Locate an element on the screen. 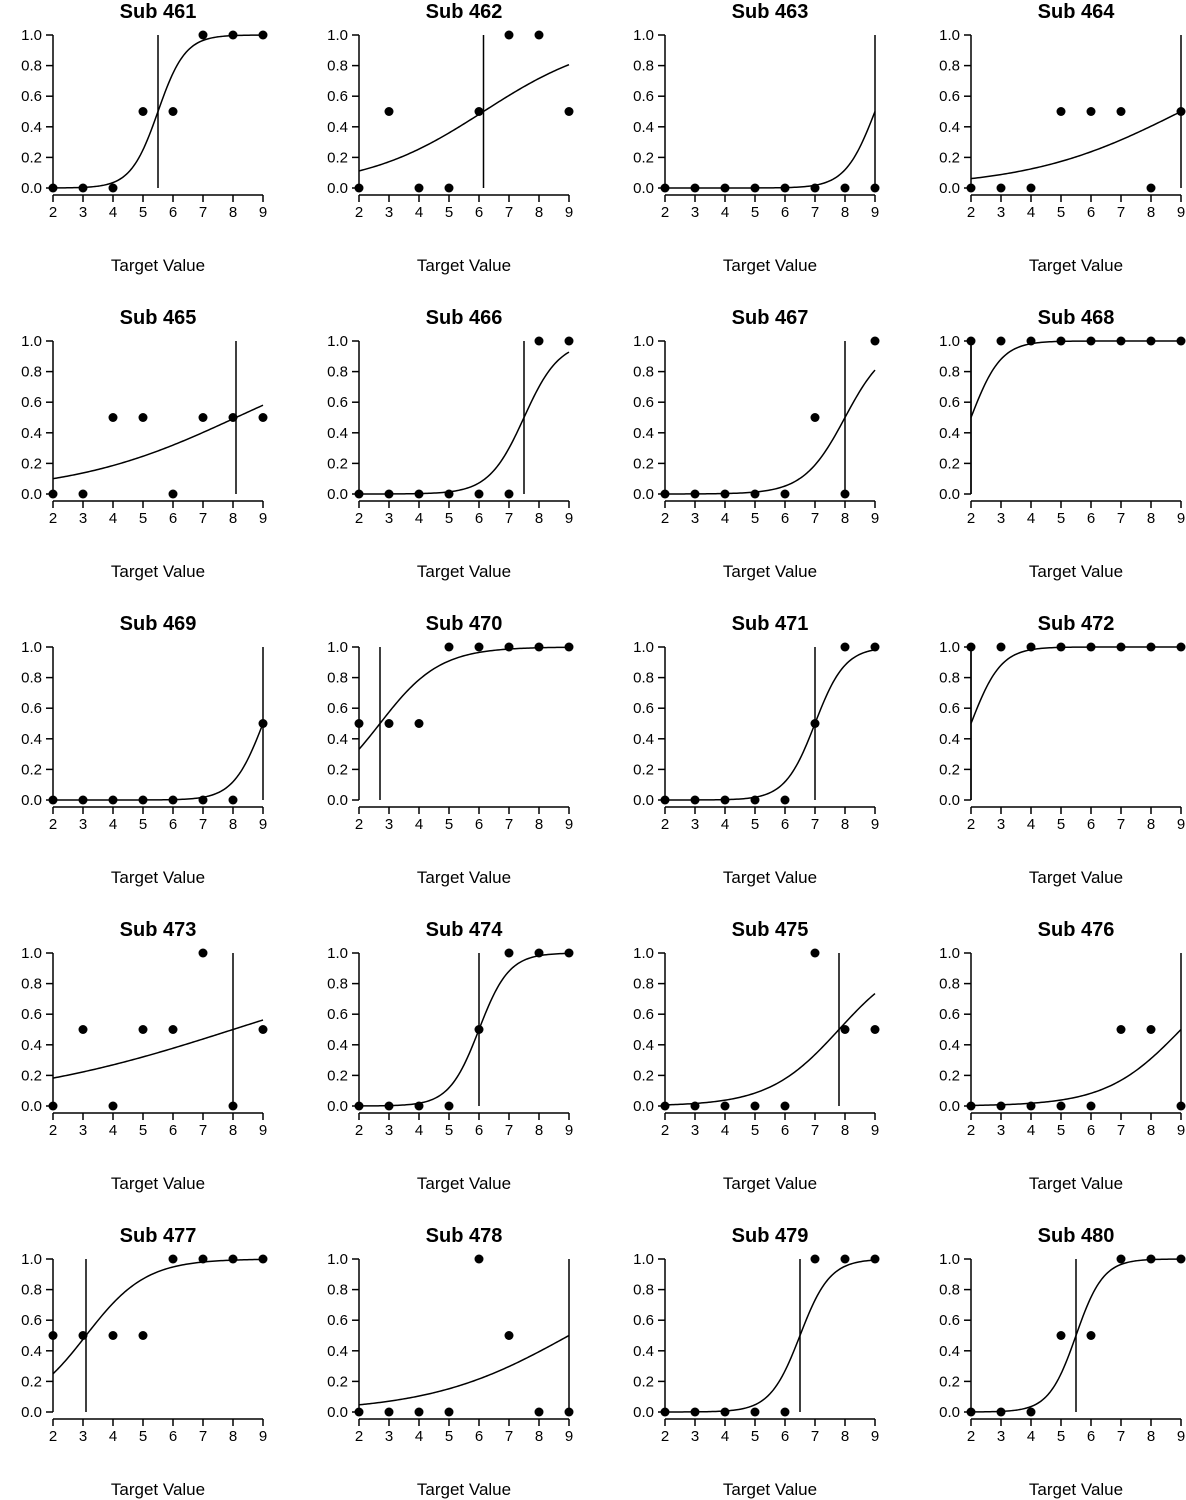 This screenshot has width=1186, height=1500. x-tick-label: 7 is located at coordinates (815, 824).